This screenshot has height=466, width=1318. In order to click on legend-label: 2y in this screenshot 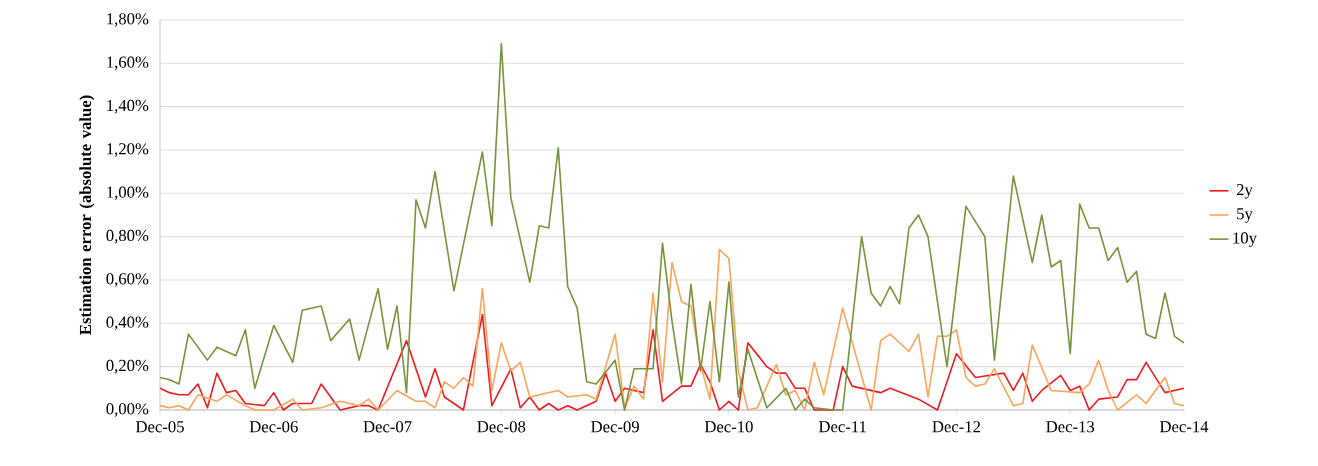, I will do `click(1244, 191)`.